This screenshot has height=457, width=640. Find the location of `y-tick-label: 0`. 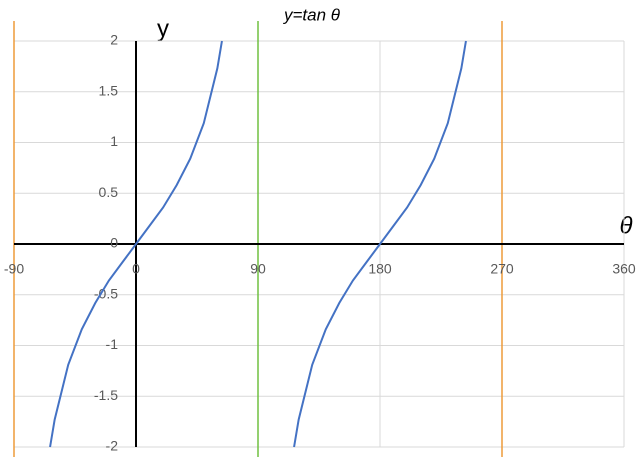

y-tick-label: 0 is located at coordinates (114, 243).